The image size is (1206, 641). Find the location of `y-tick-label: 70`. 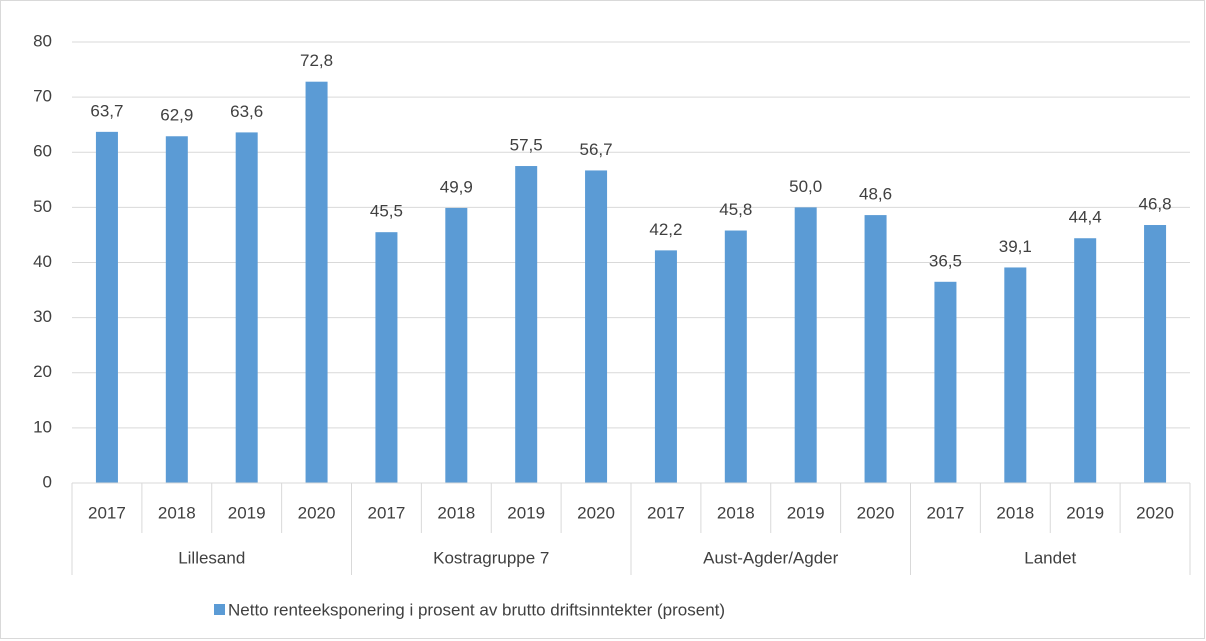

y-tick-label: 70 is located at coordinates (42, 96).